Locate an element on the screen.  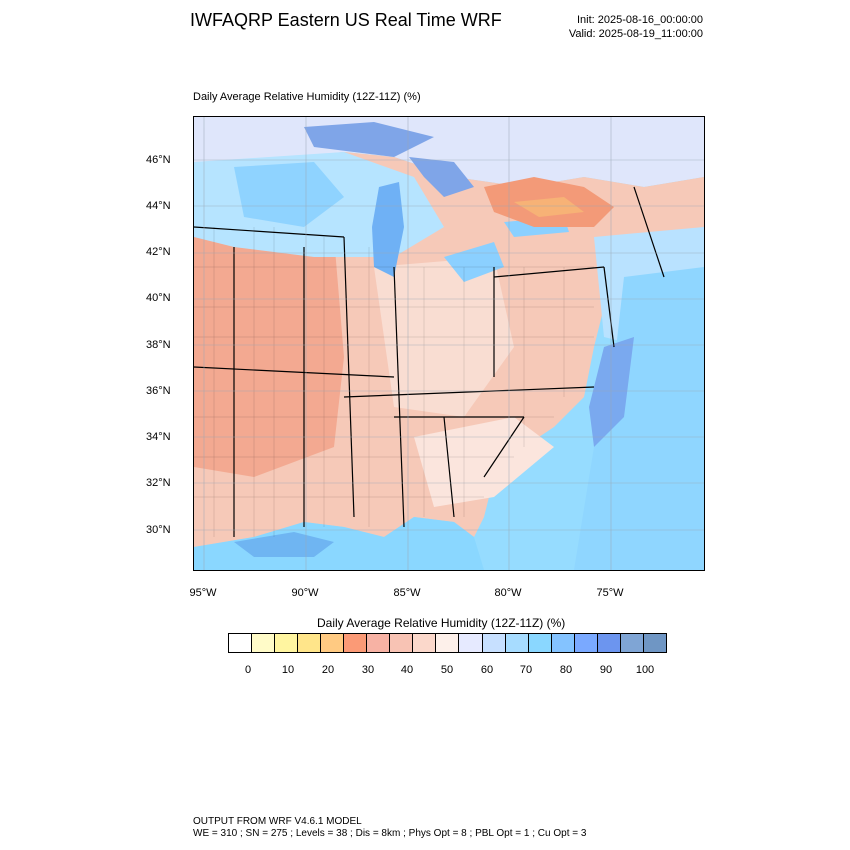
map-title: IWFAQRP Eastern US Real Time WRF is located at coordinates (346, 20).